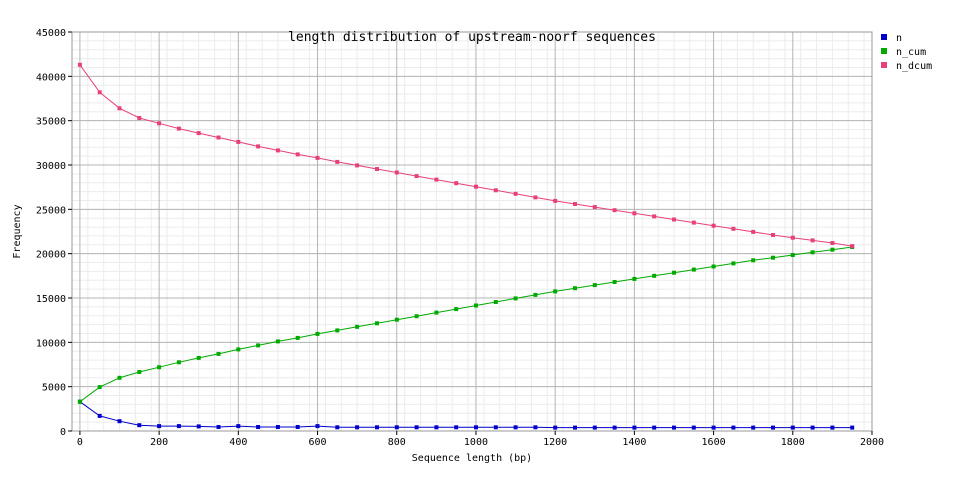  Describe the element at coordinates (476, 442) in the screenshot. I see `x-tick-label: 1000` at that location.